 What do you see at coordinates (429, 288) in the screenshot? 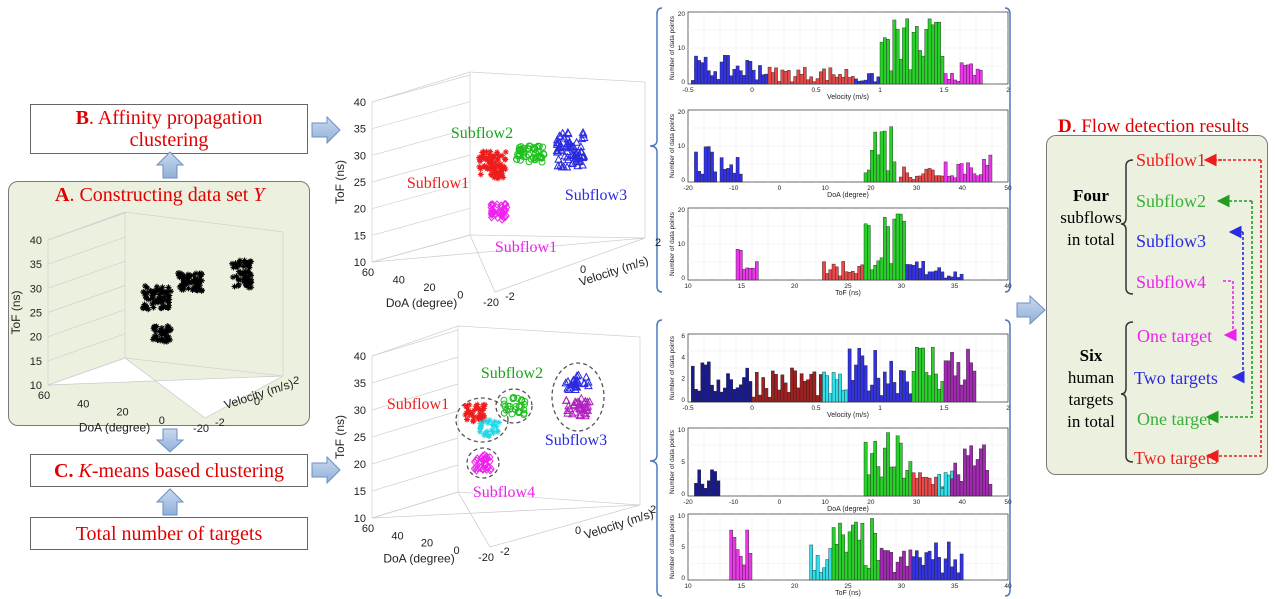
I see `x-tick-20: 20` at bounding box center [429, 288].